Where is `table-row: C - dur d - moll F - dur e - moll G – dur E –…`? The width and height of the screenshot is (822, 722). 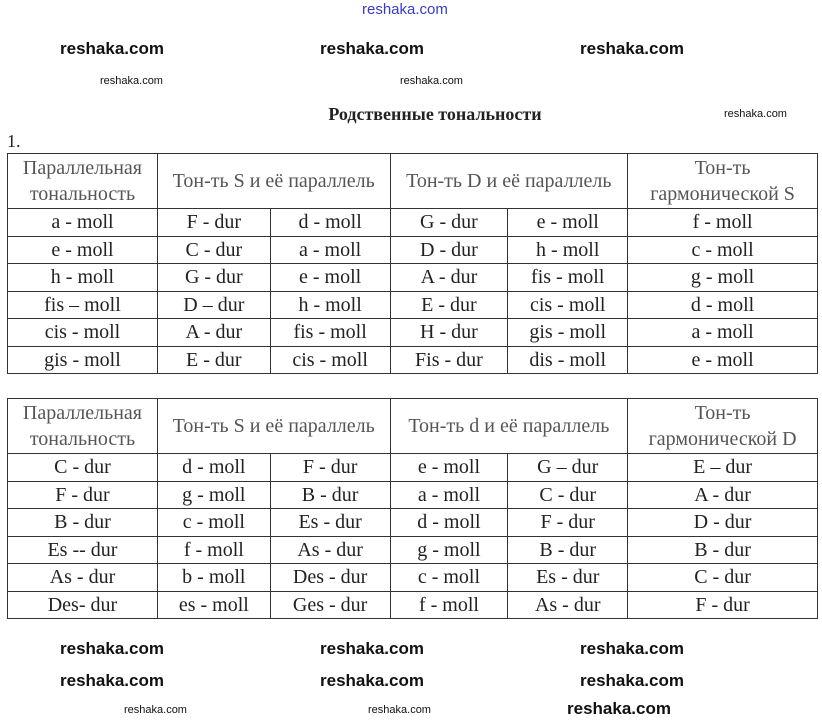
table-row: C - dur d - moll F - dur e - moll G – dur E –… is located at coordinates (412, 467).